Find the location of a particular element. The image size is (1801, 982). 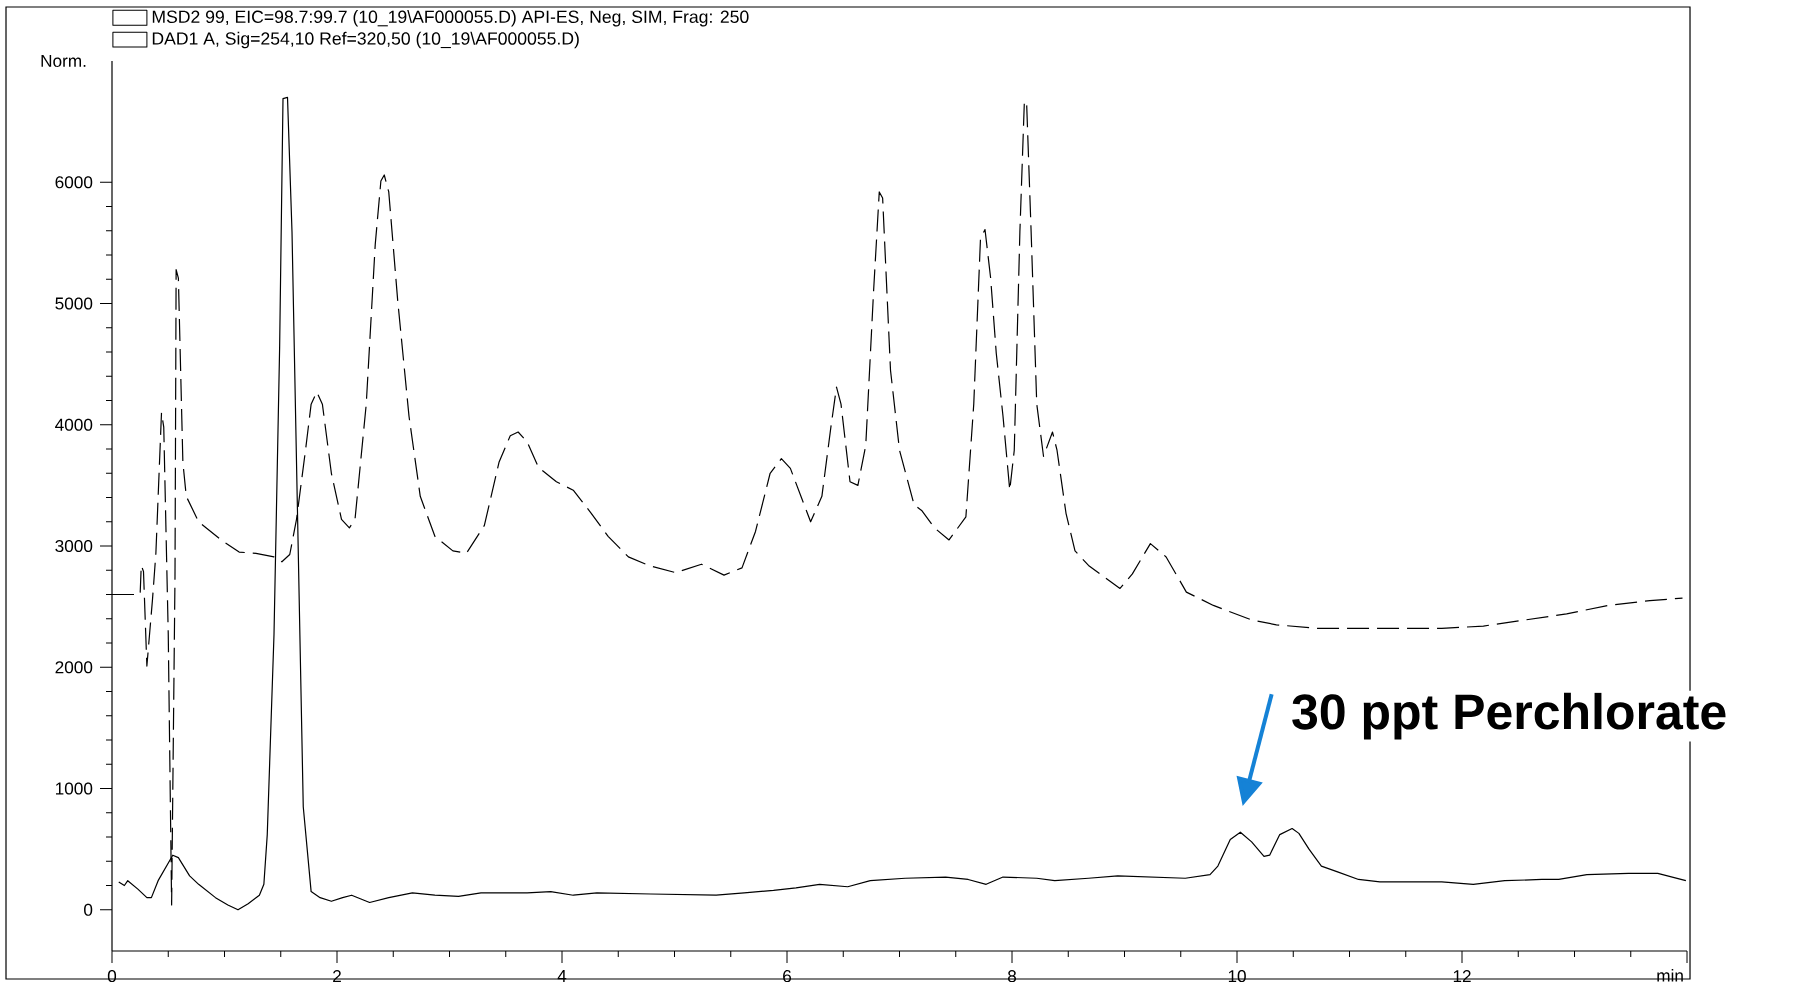

y-tick-label: 0 is located at coordinates (88, 909).